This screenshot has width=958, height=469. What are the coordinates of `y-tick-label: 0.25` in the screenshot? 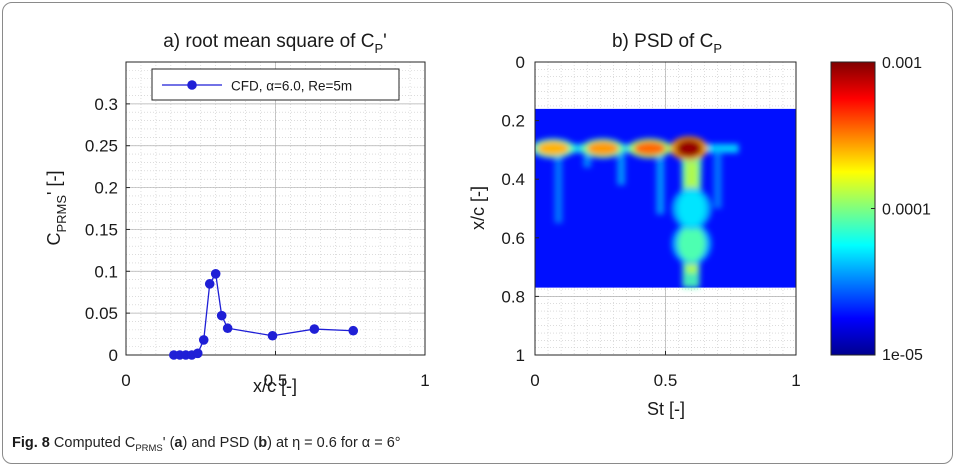 It's located at (101, 146).